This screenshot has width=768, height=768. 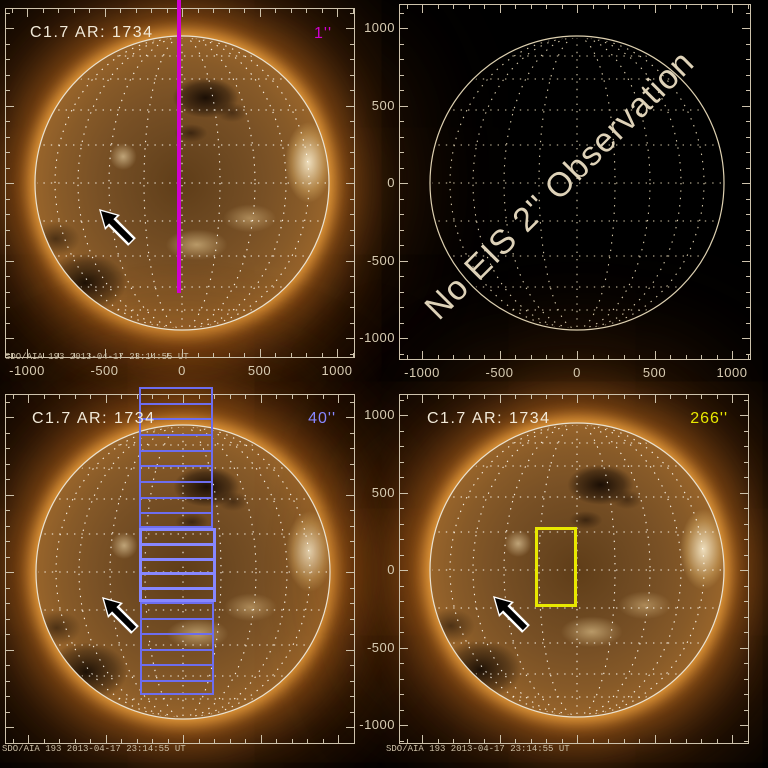 I want to click on x-tick-label: 0, so click(x=577, y=372).